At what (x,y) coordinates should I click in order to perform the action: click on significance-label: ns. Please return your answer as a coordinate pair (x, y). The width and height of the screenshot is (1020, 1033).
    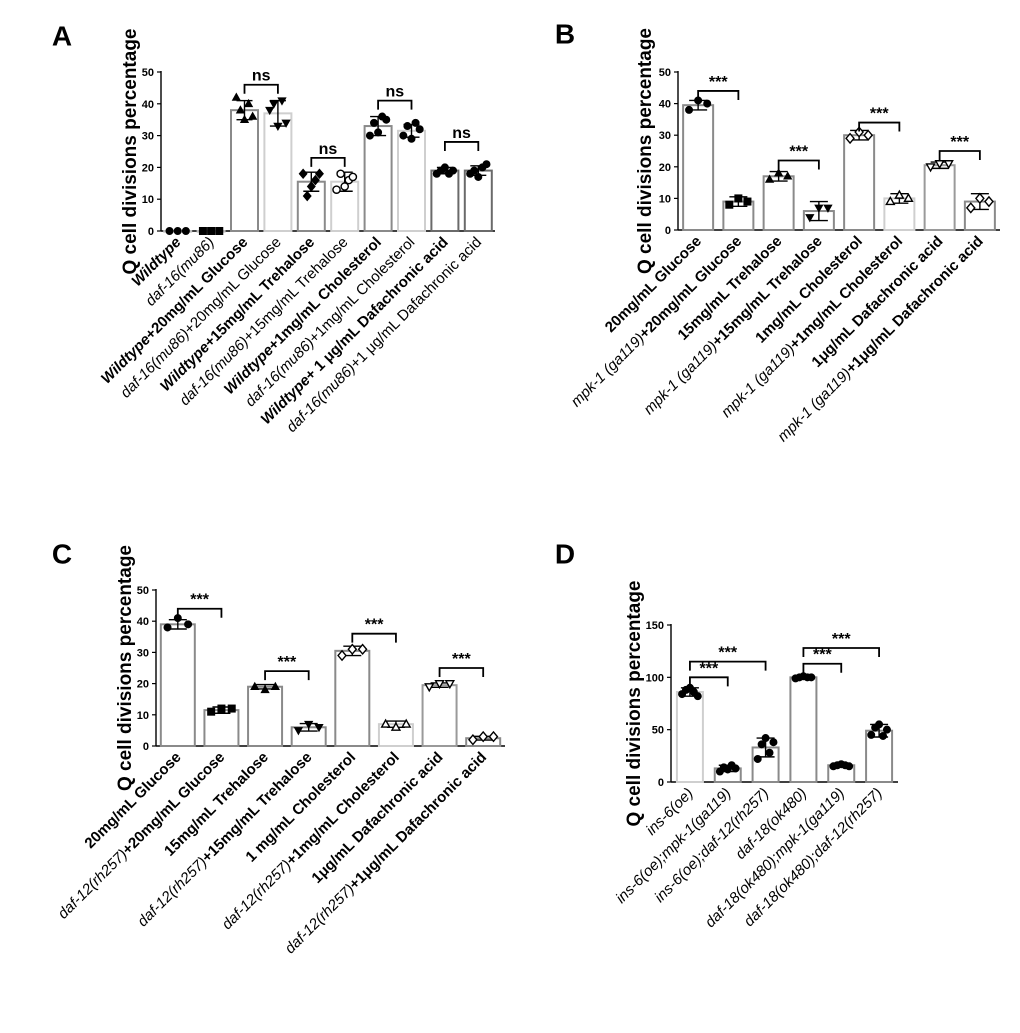
    Looking at the image, I should click on (394, 92).